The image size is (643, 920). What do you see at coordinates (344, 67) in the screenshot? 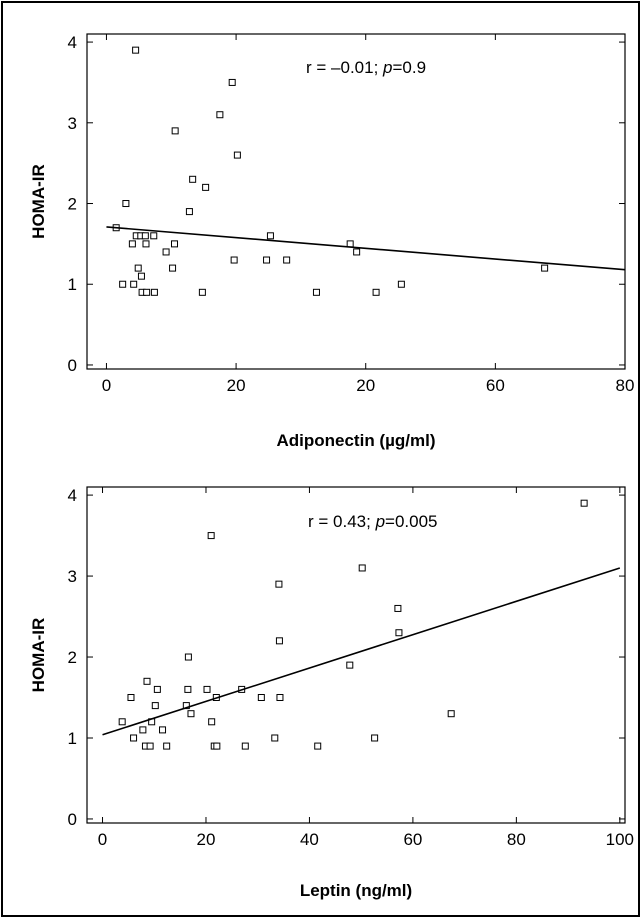
I see `r-value-text: r = –0.01;` at bounding box center [344, 67].